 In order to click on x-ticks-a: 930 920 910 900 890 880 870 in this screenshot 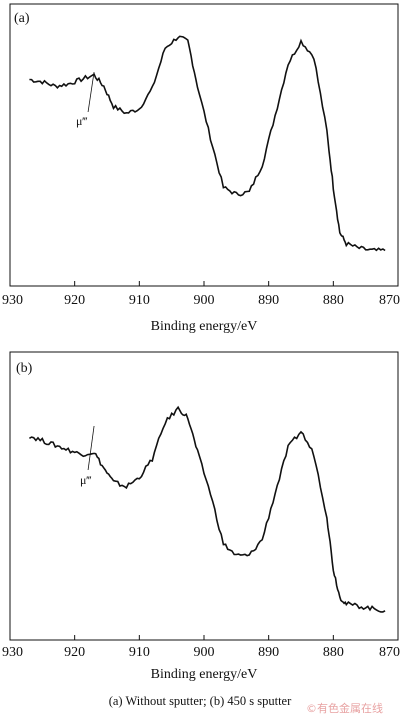, I will do `click(201, 294)`.